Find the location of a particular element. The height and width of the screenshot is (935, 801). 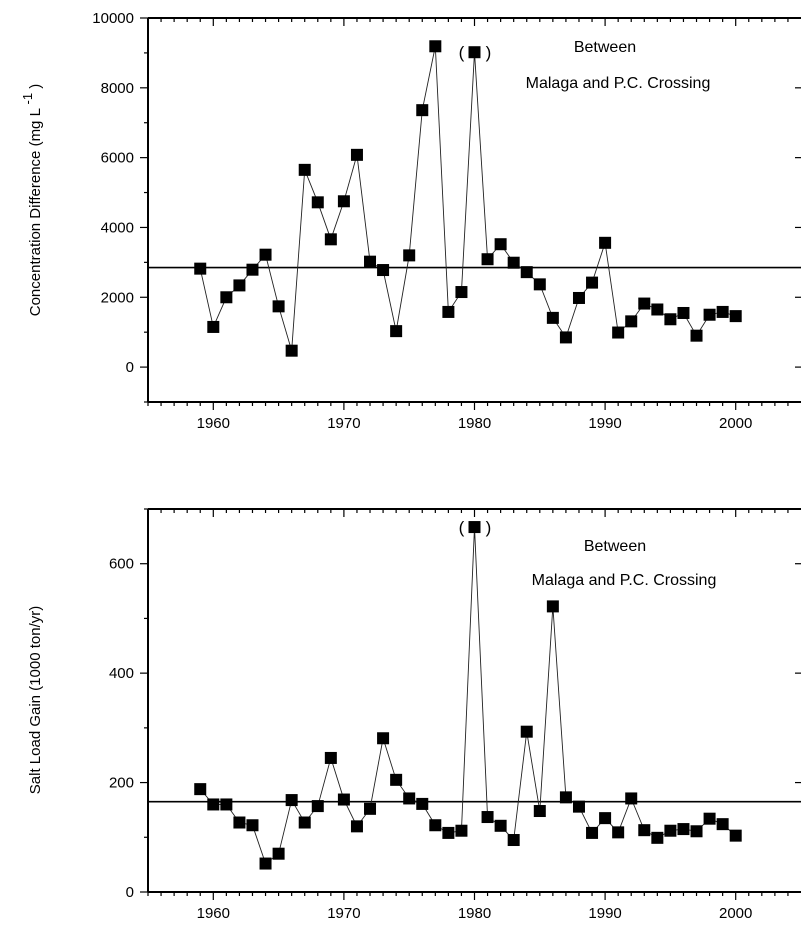

y-tick-label: 400 is located at coordinates (121, 673).